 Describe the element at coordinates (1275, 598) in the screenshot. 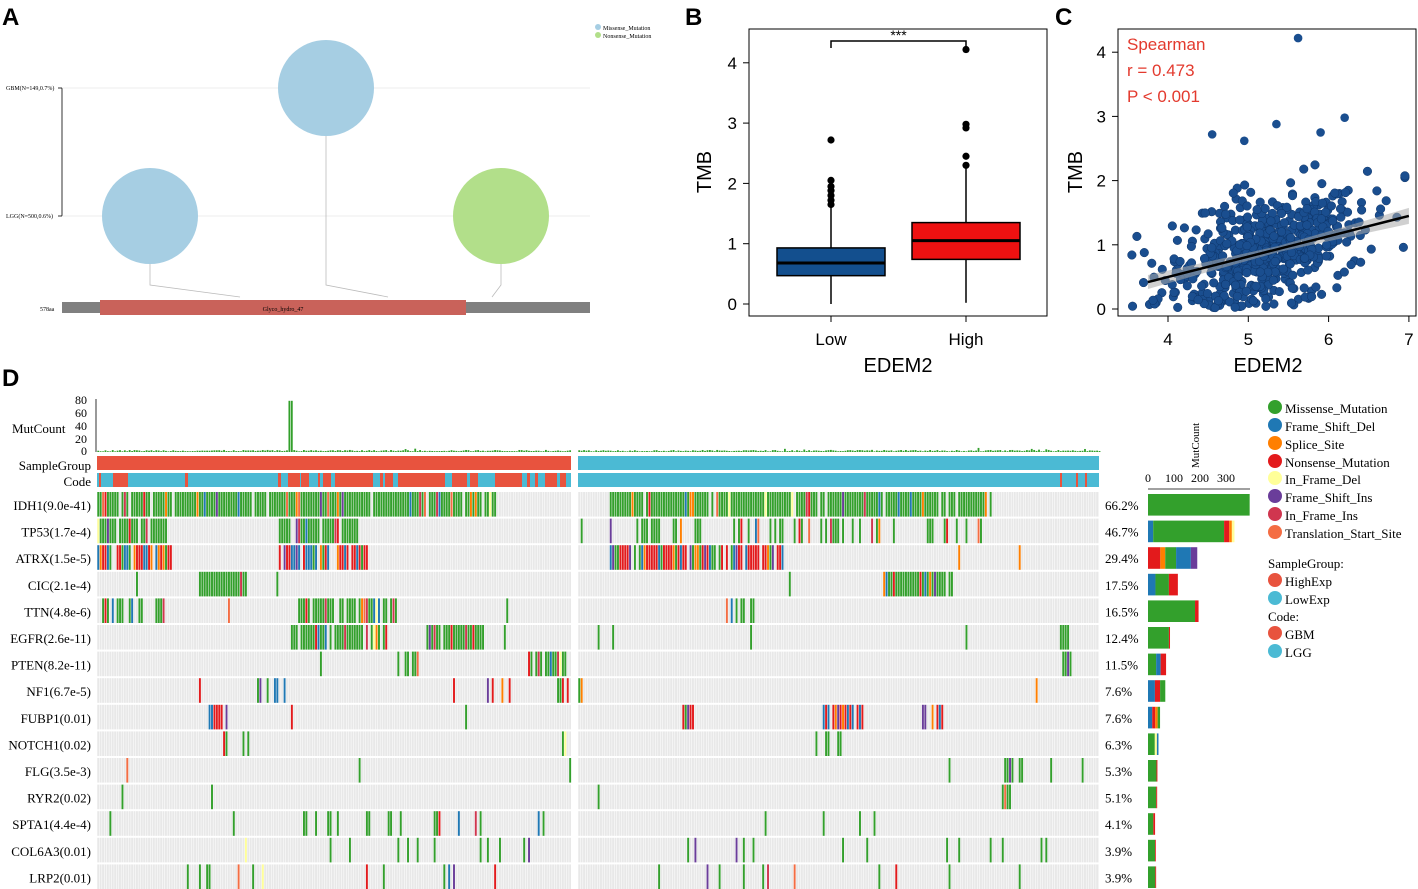

I see `legend-dot-lowexp` at that location.